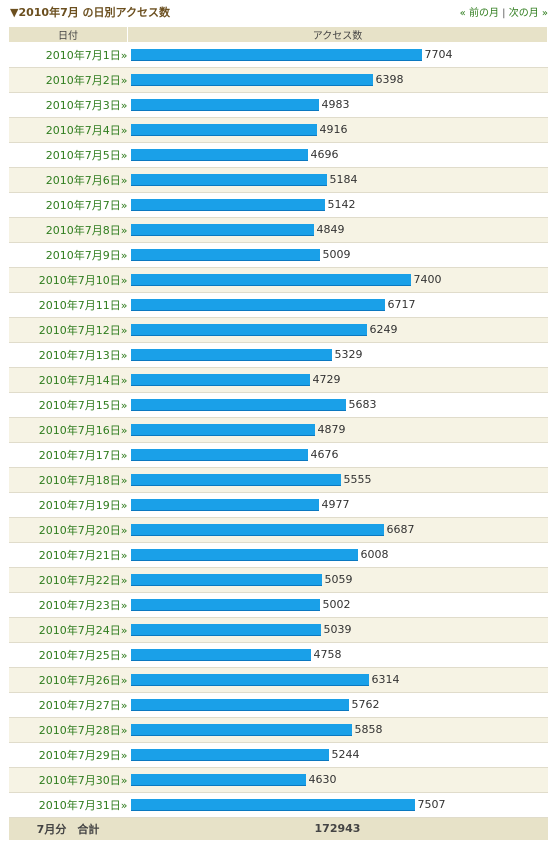 This screenshot has height=844, width=553. I want to click on value-label: 7704, so click(438, 54).